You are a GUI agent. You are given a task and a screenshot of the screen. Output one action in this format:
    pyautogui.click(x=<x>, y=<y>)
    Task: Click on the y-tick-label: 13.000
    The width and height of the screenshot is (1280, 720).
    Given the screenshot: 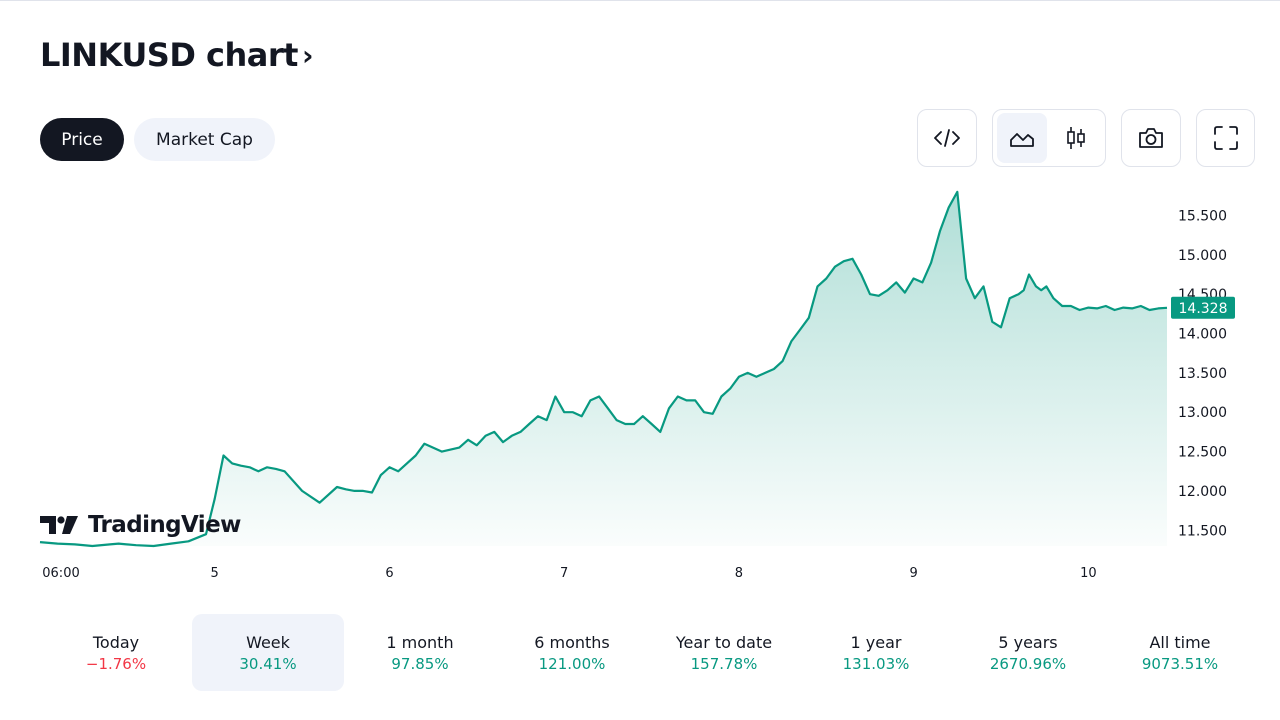 What is the action you would take?
    pyautogui.click(x=1202, y=413)
    